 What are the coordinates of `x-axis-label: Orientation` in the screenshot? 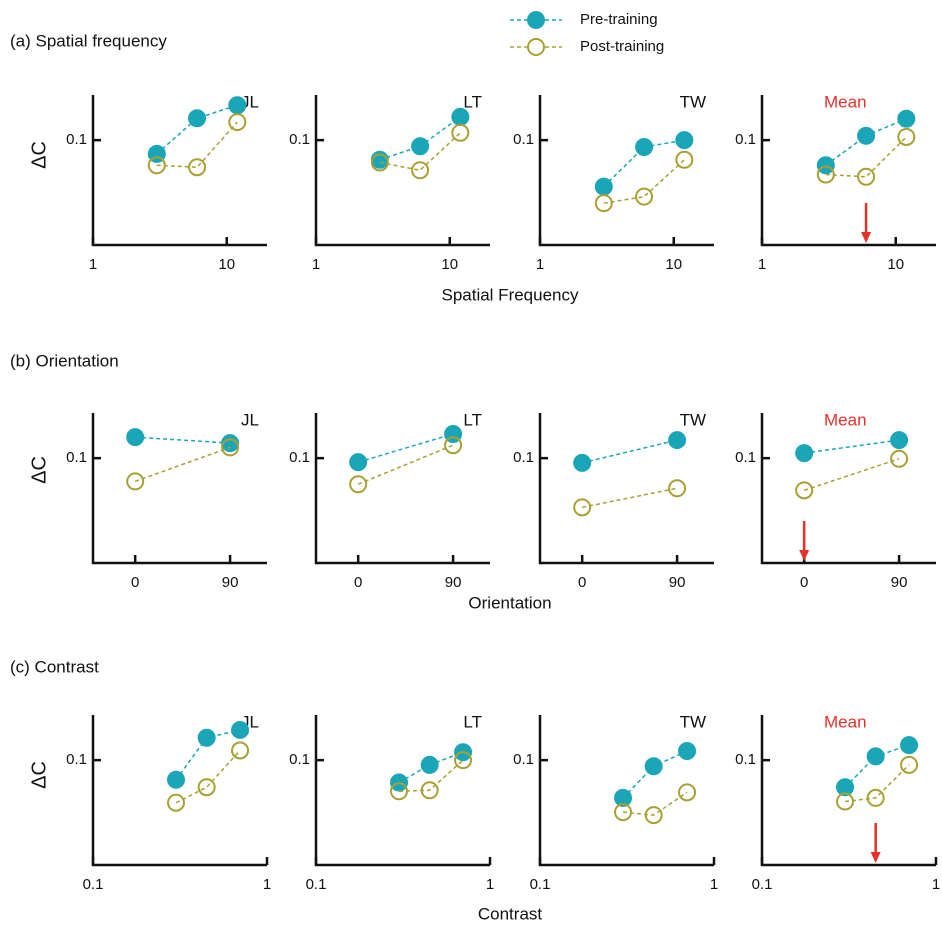 It's located at (509, 602).